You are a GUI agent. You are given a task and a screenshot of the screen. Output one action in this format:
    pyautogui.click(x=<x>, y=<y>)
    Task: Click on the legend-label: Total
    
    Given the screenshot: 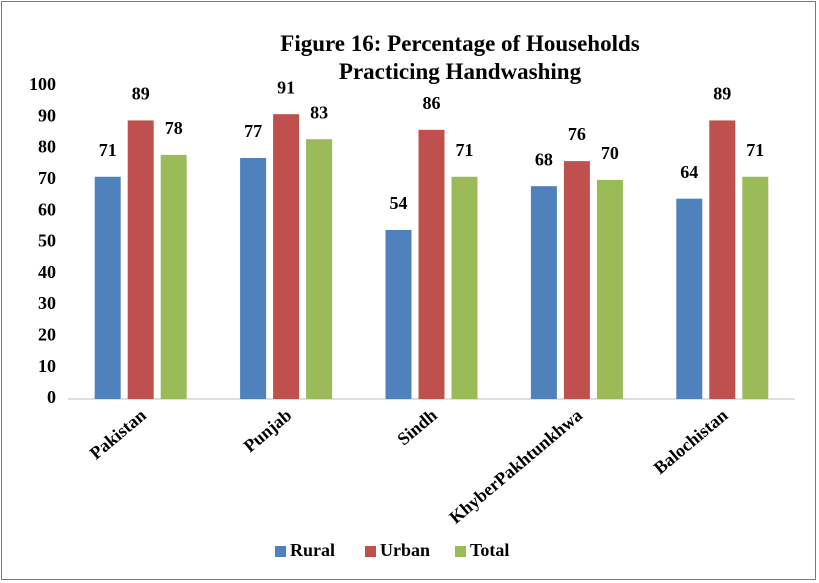 What is the action you would take?
    pyautogui.click(x=489, y=550)
    